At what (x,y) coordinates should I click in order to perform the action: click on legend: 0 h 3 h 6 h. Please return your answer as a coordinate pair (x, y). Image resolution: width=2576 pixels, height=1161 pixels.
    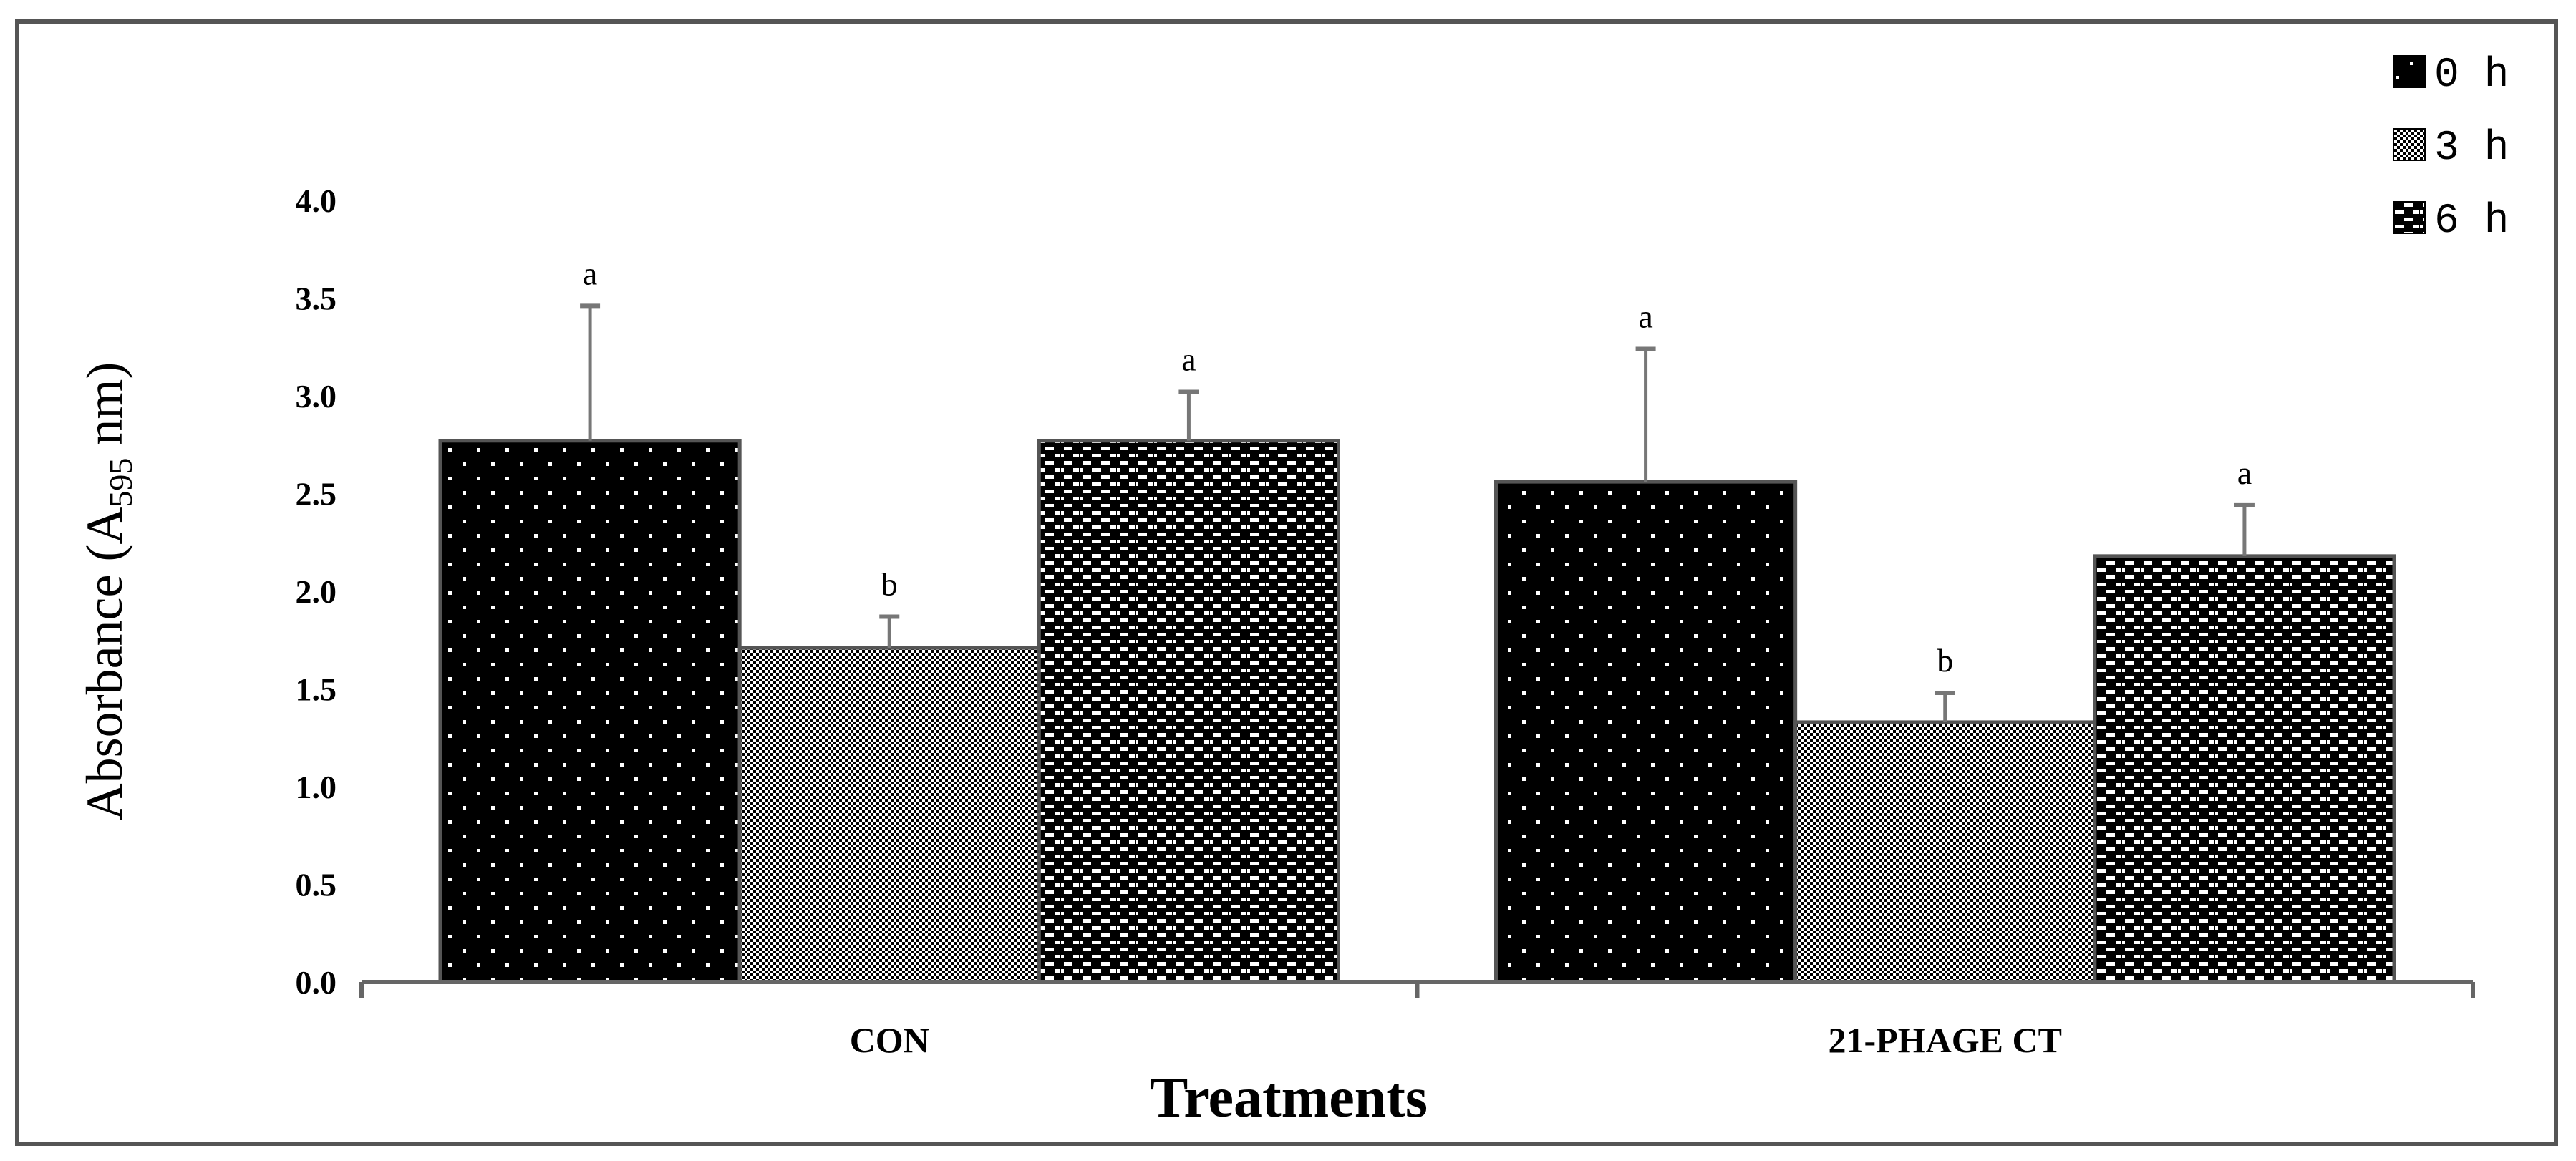
    Looking at the image, I should click on (2451, 148).